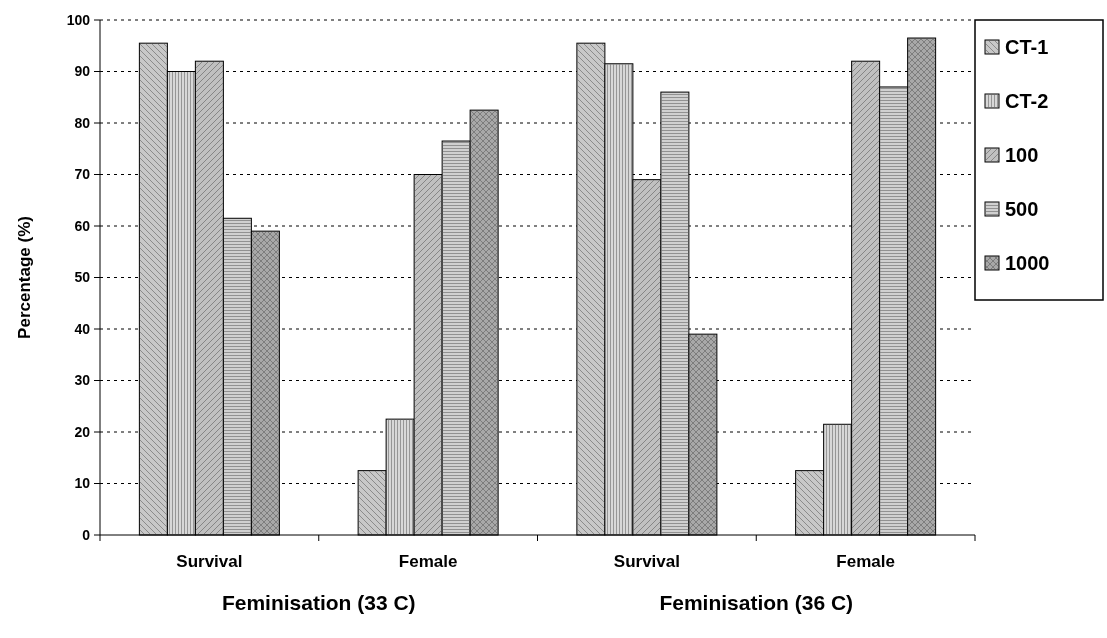  Describe the element at coordinates (1022, 209) in the screenshot. I see `legend-label: 500` at that location.